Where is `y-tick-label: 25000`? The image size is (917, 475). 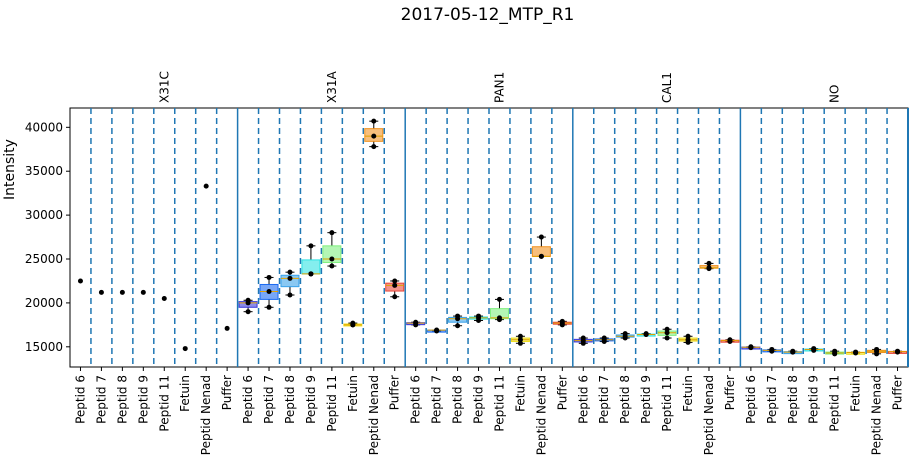
y-tick-label: 25000 is located at coordinates (44, 259).